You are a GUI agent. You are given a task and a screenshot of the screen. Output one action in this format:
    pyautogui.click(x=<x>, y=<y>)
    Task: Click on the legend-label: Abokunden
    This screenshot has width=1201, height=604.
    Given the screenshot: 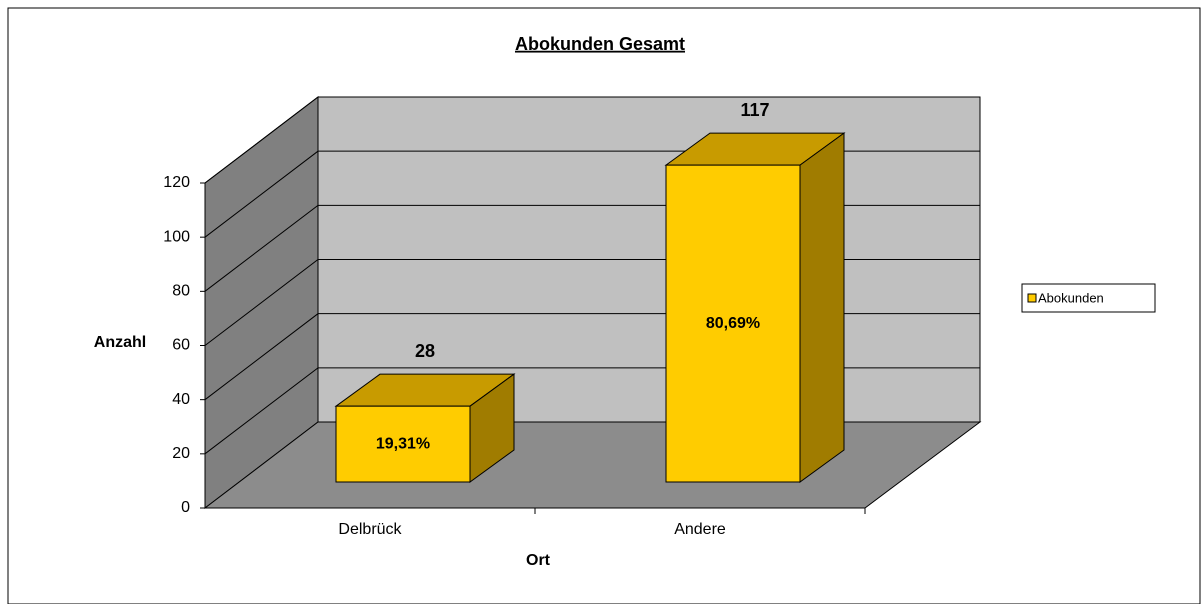 What is the action you would take?
    pyautogui.click(x=1071, y=297)
    